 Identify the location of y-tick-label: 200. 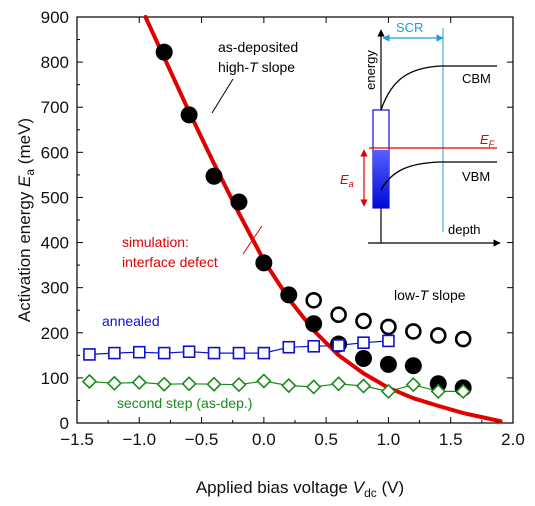
(55, 333).